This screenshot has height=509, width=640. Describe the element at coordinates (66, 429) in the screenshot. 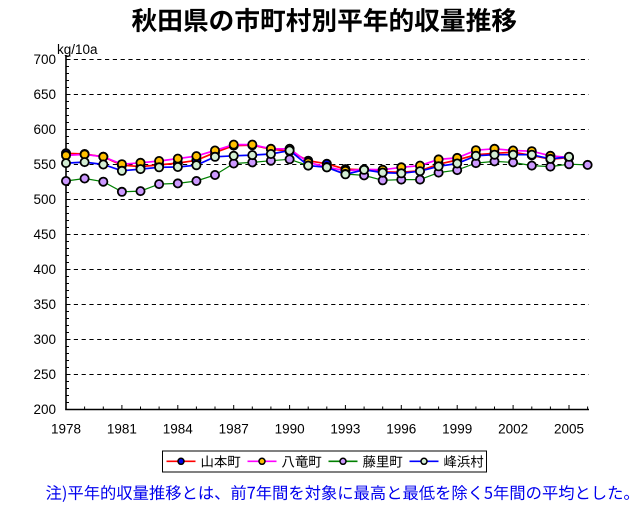

I see `svg-text: 1978` at that location.